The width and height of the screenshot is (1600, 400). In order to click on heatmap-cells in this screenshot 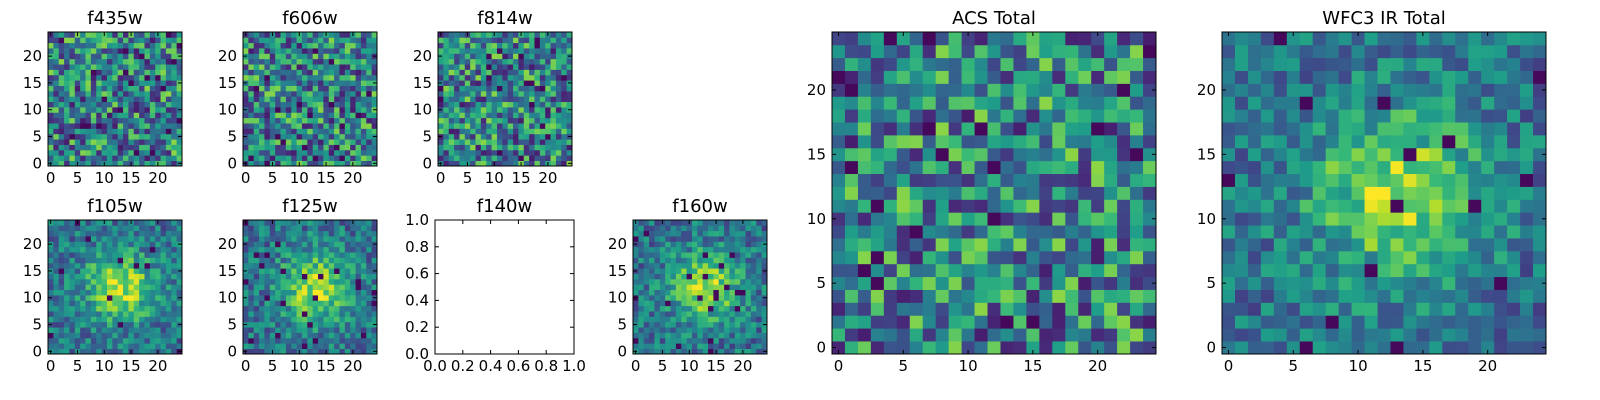, I will do `click(310, 99)`.